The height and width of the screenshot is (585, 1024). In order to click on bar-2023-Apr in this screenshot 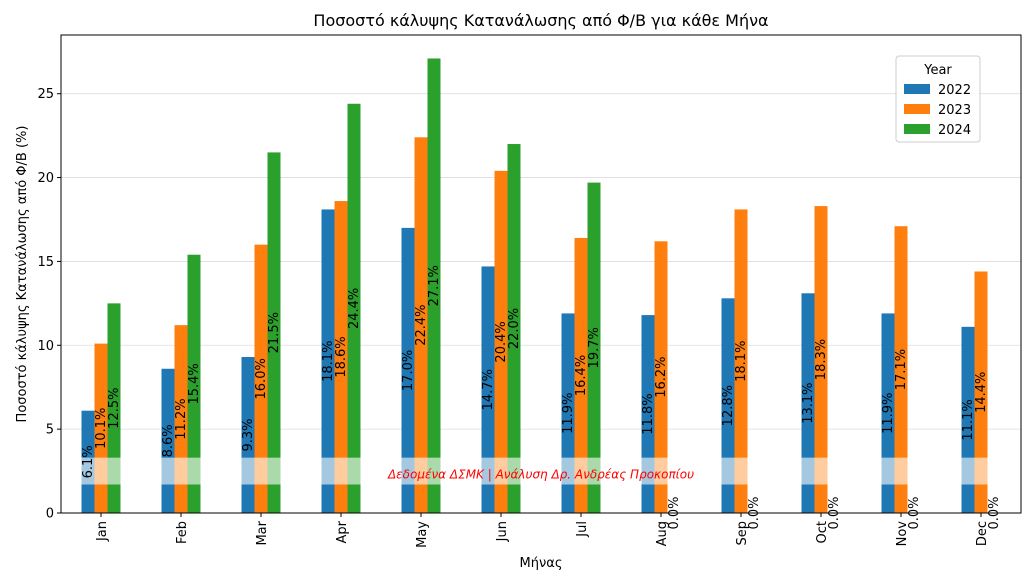, I will do `click(341, 357)`.